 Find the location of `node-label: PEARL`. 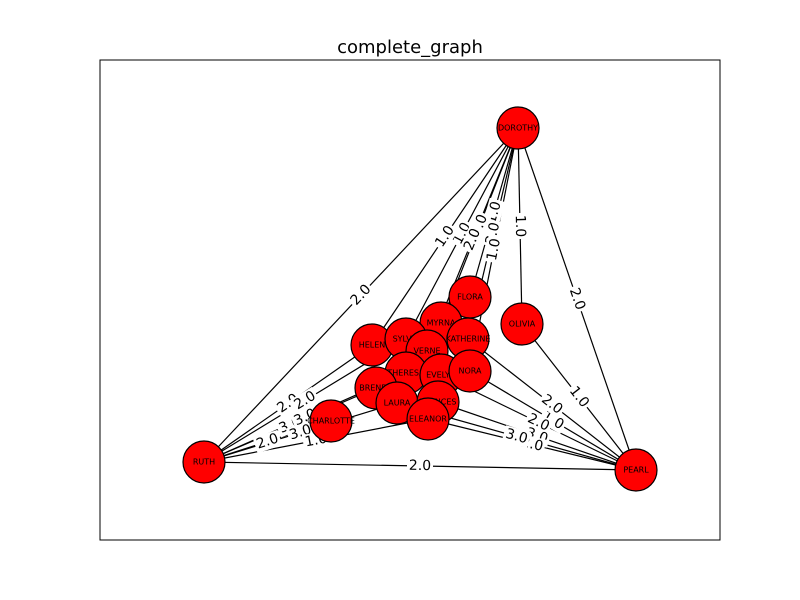

node-label: PEARL is located at coordinates (636, 470).